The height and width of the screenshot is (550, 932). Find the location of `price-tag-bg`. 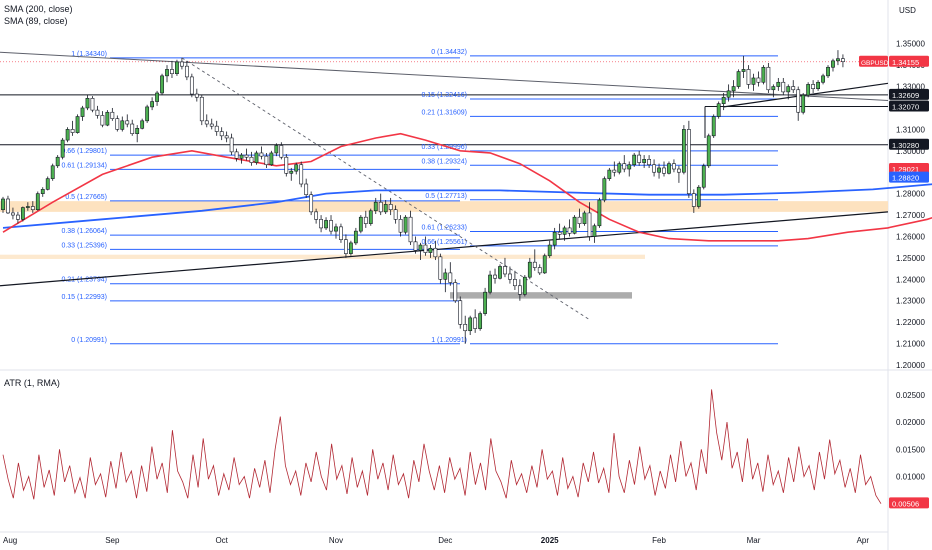

price-tag-bg is located at coordinates (909, 106).